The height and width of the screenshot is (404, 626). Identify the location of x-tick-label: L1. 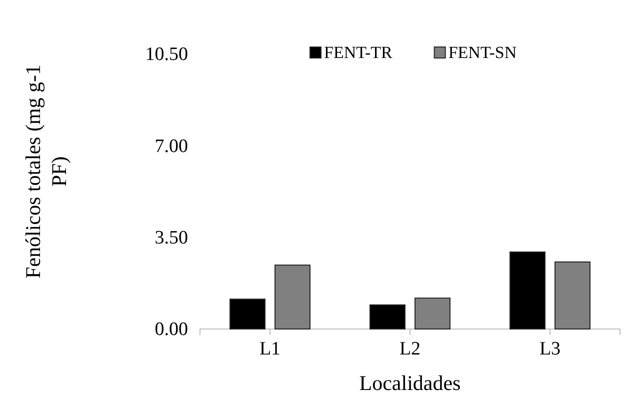
(270, 349).